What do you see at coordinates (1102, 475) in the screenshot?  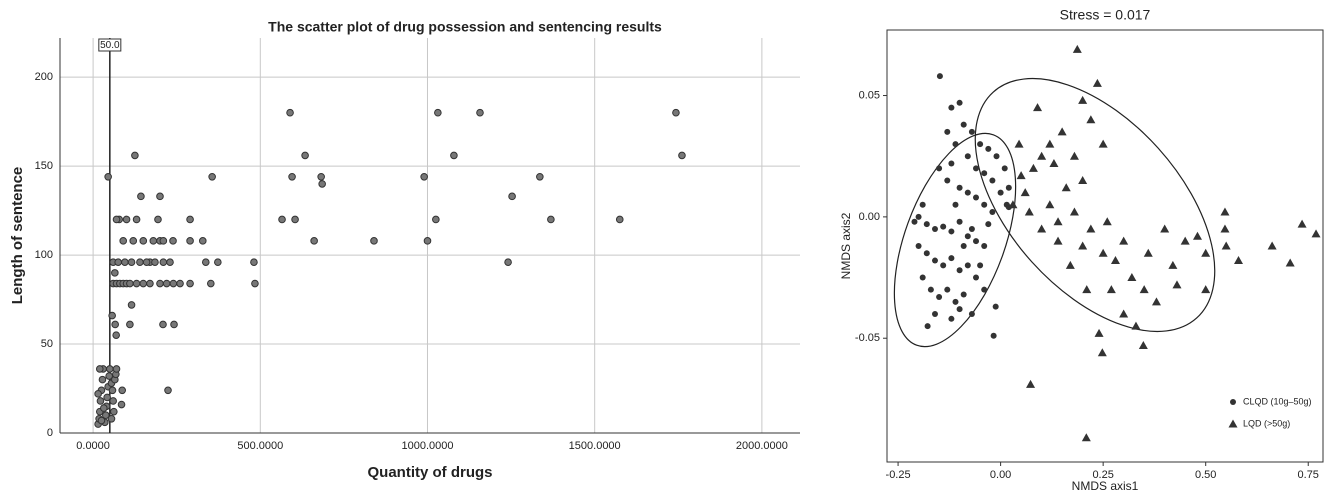 I see `x-tick-label: 0.25` at bounding box center [1102, 475].